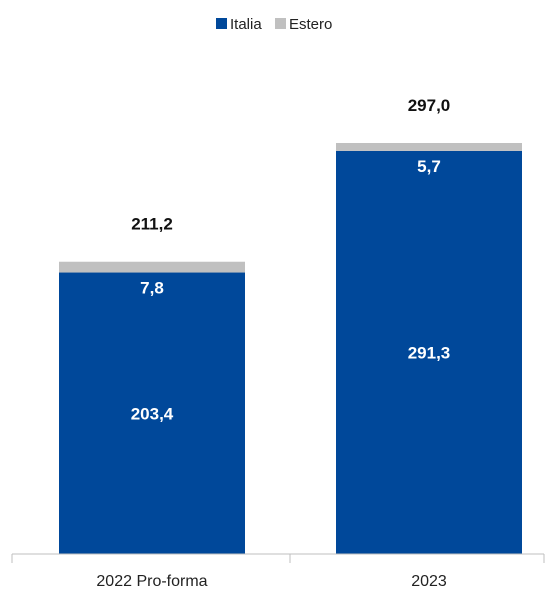 This screenshot has height=596, width=555. Describe the element at coordinates (246, 24) in the screenshot. I see `legend-label-italia: Italia` at that location.